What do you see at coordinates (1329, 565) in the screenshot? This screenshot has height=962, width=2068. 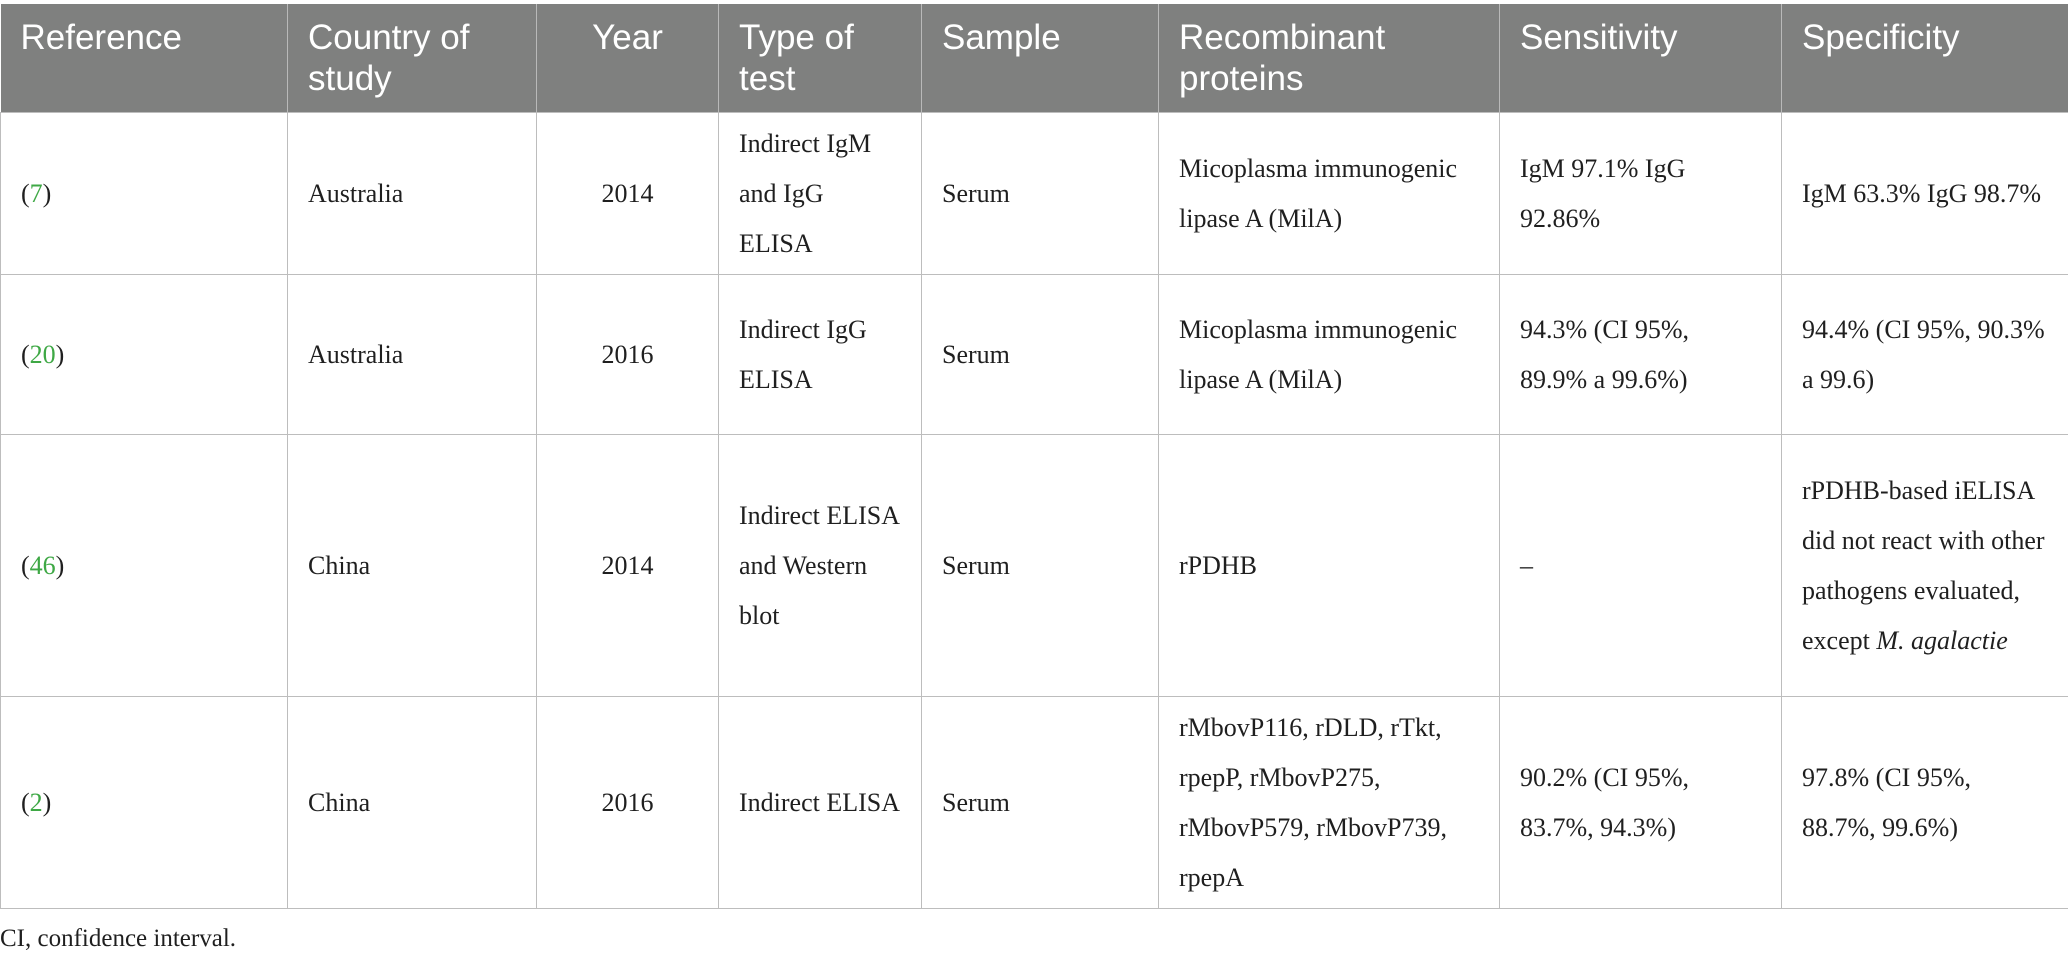 I see `proteins-cell: rPDHB` at bounding box center [1329, 565].